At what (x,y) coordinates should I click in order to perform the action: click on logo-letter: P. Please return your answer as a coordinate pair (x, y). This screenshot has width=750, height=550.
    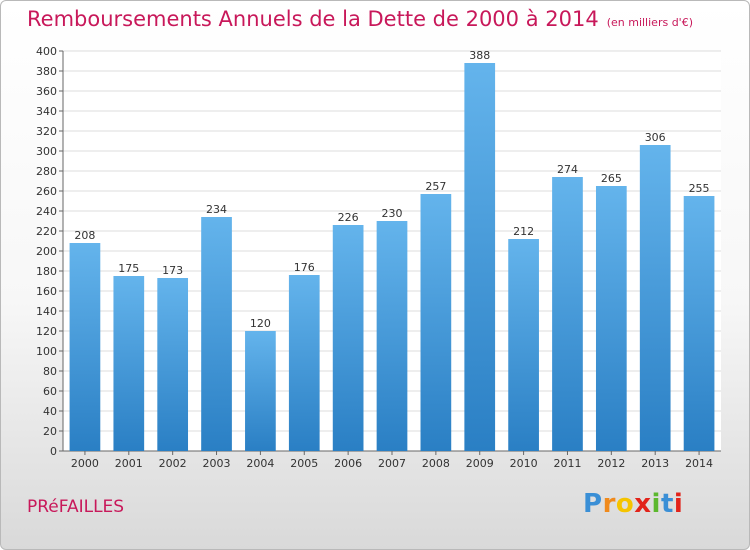
    Looking at the image, I should click on (593, 504).